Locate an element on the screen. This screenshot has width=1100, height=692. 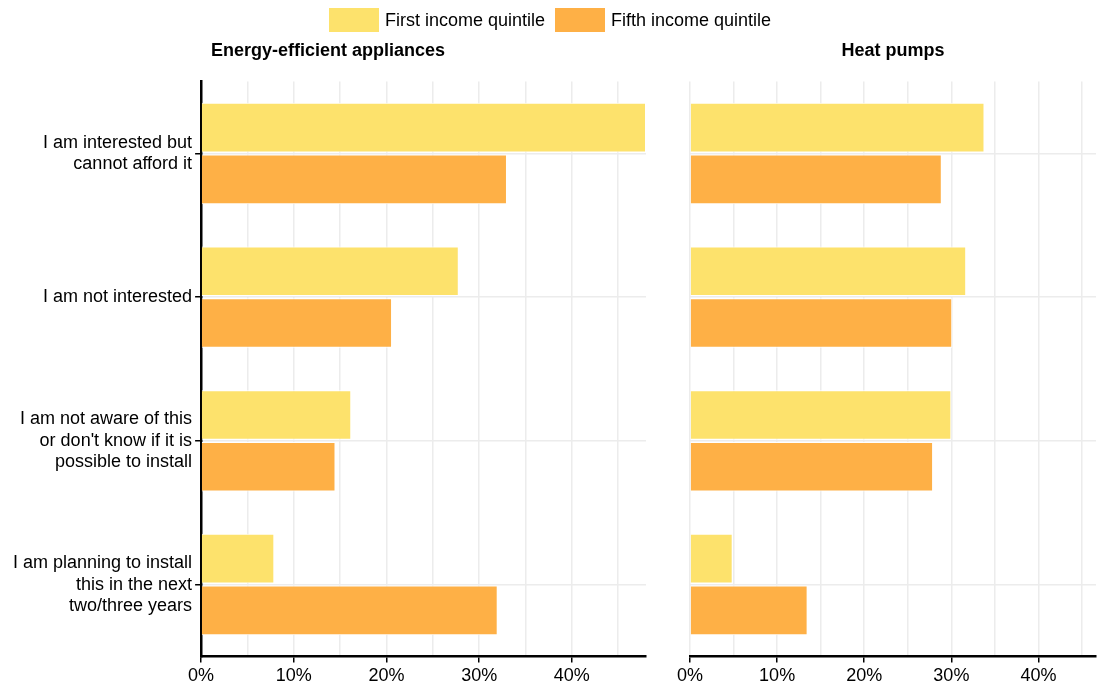
y-tick-label: I am interested but cannot afford it is located at coordinates (118, 152).